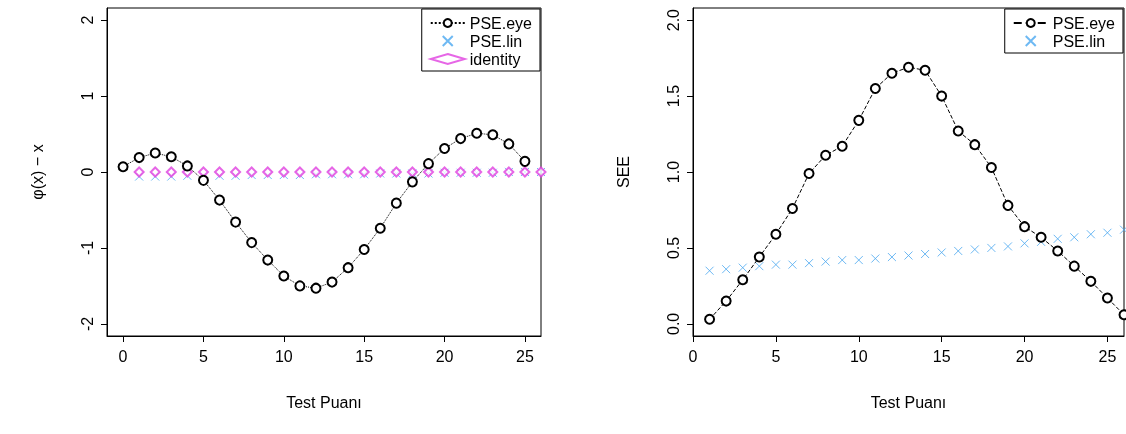 This screenshot has height=434, width=1126. I want to click on y-tick-label: 2, so click(87, 20).